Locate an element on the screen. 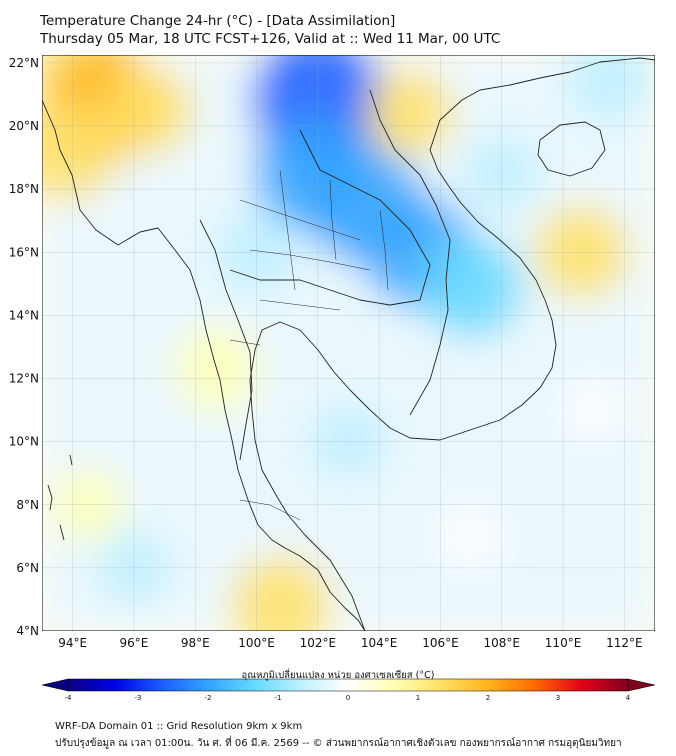  colorbar-tick-label: -3 is located at coordinates (138, 698).